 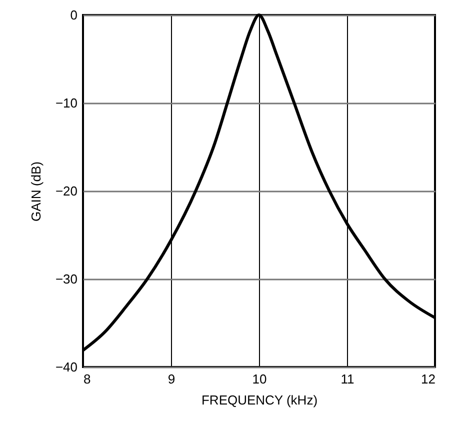 What do you see at coordinates (66, 367) in the screenshot?
I see `y-tick-label: −40` at bounding box center [66, 367].